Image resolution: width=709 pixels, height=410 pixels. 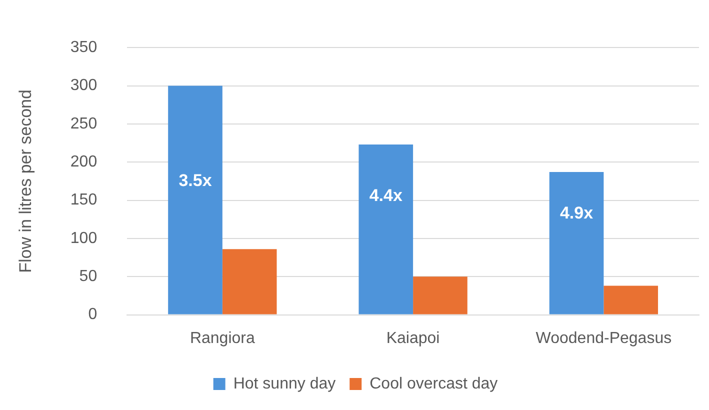 I want to click on annotation: 4.9x, so click(x=577, y=213).